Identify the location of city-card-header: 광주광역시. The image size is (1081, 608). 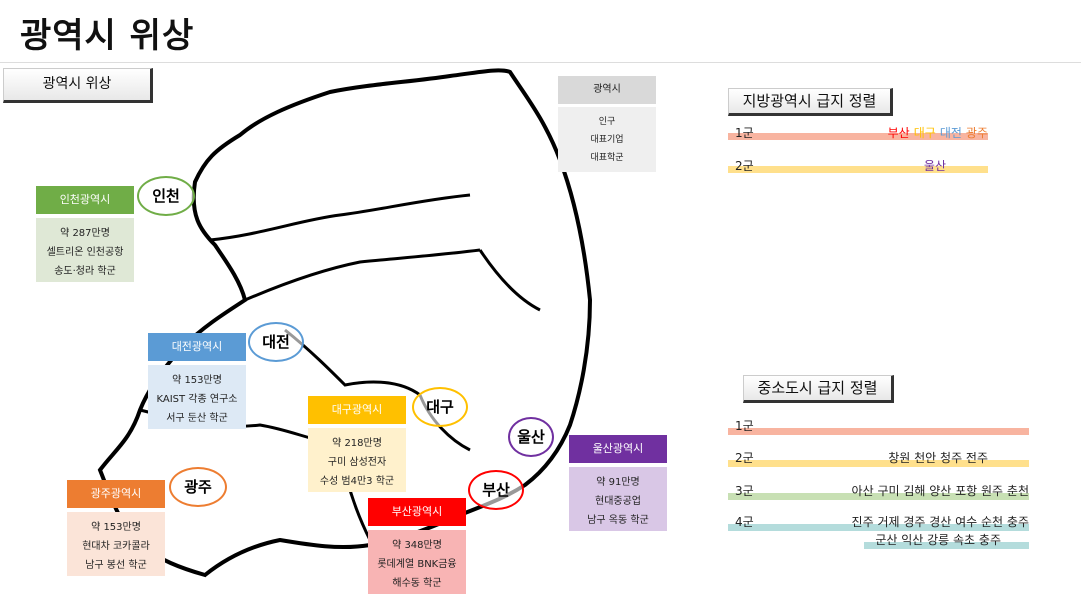
(116, 494).